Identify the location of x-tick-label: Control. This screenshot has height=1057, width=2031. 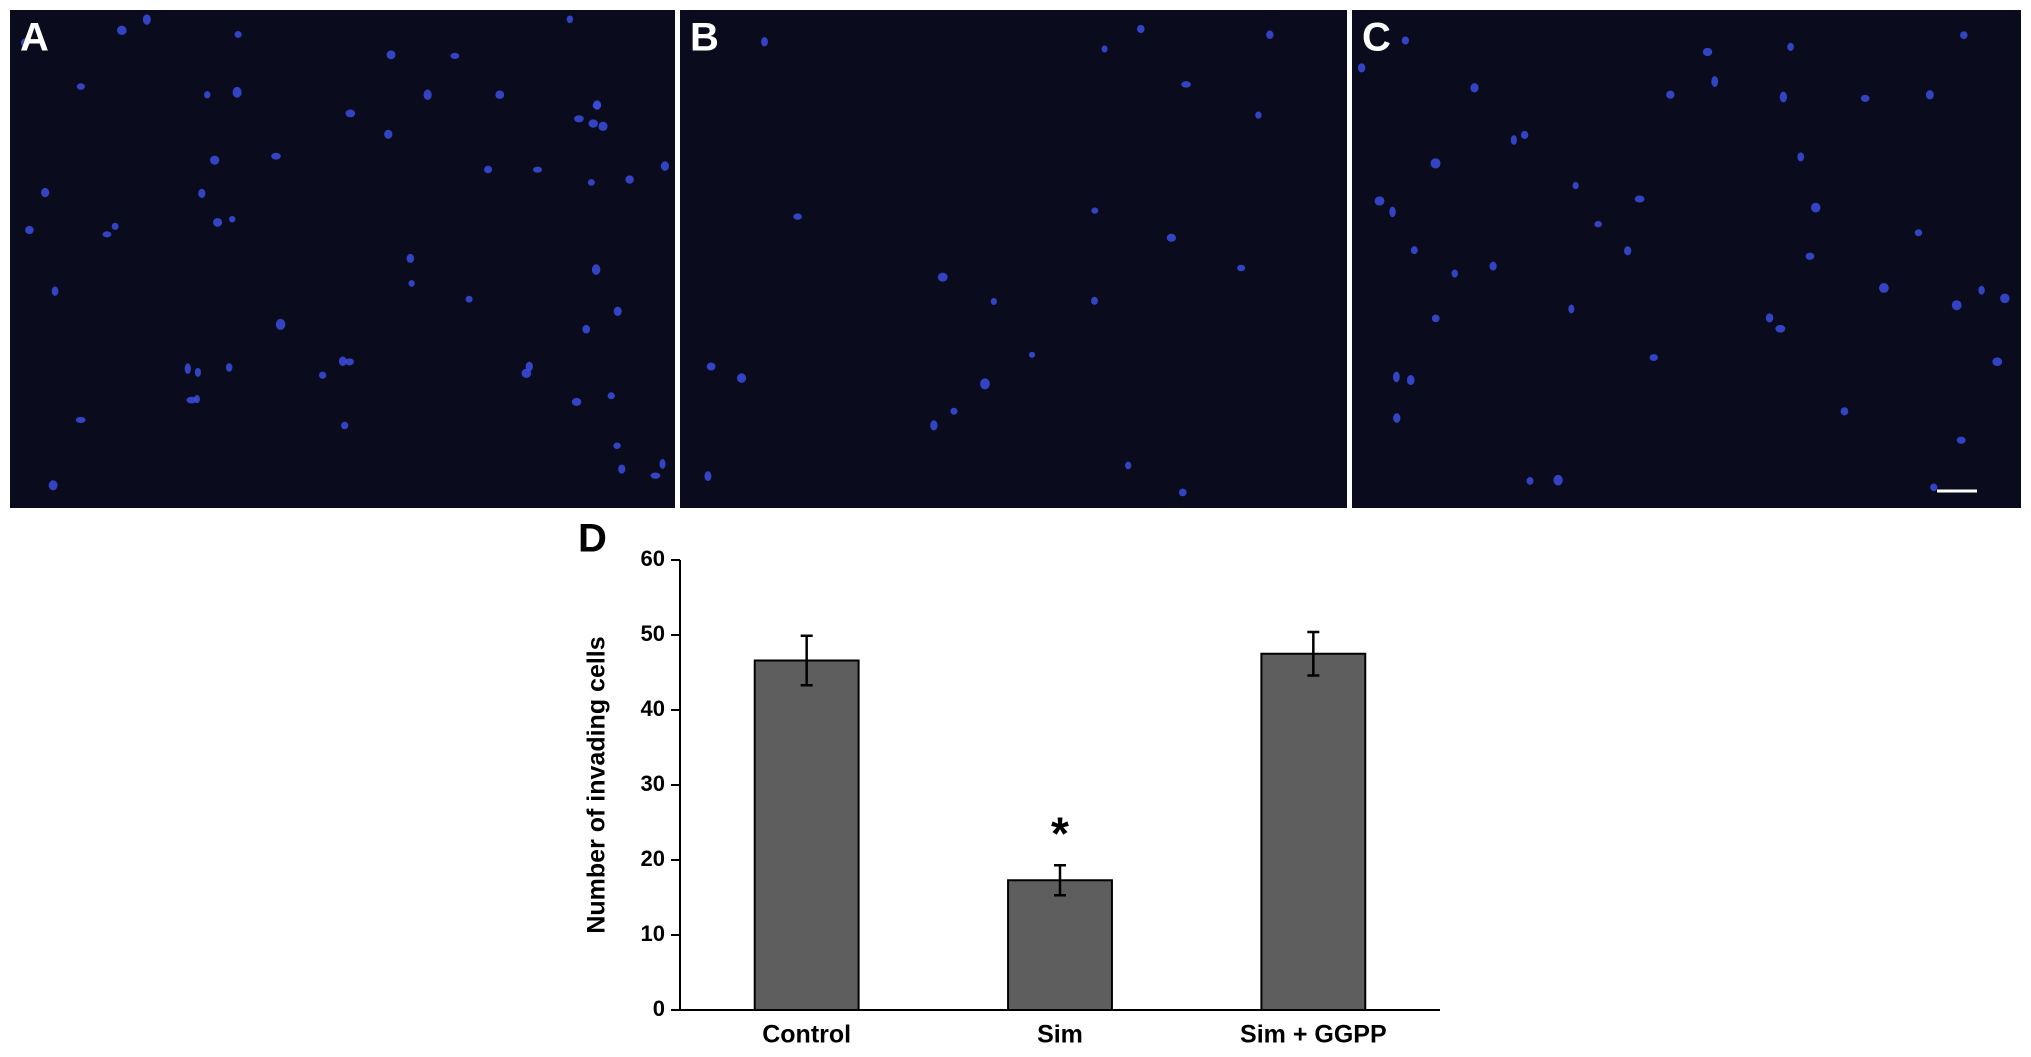
(806, 1035).